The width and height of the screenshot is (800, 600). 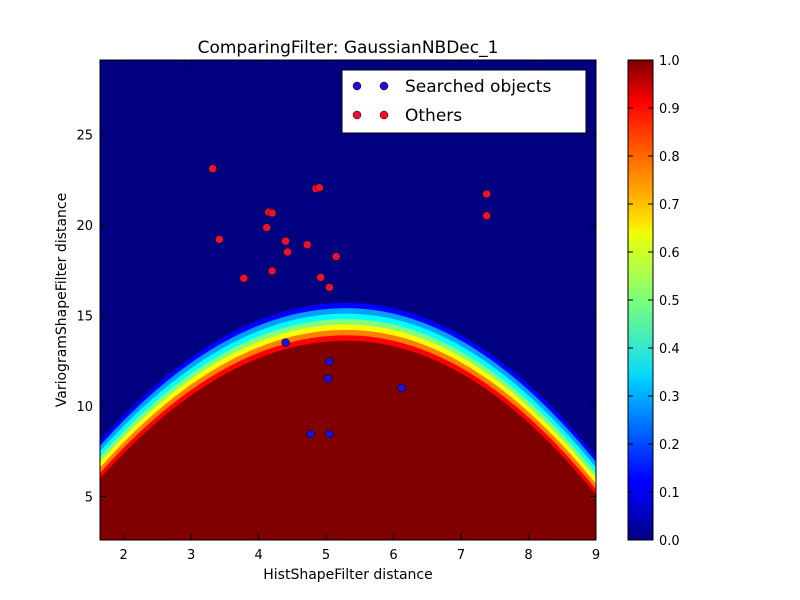 What do you see at coordinates (669, 493) in the screenshot?
I see `colorbar-tick-label: 0.1` at bounding box center [669, 493].